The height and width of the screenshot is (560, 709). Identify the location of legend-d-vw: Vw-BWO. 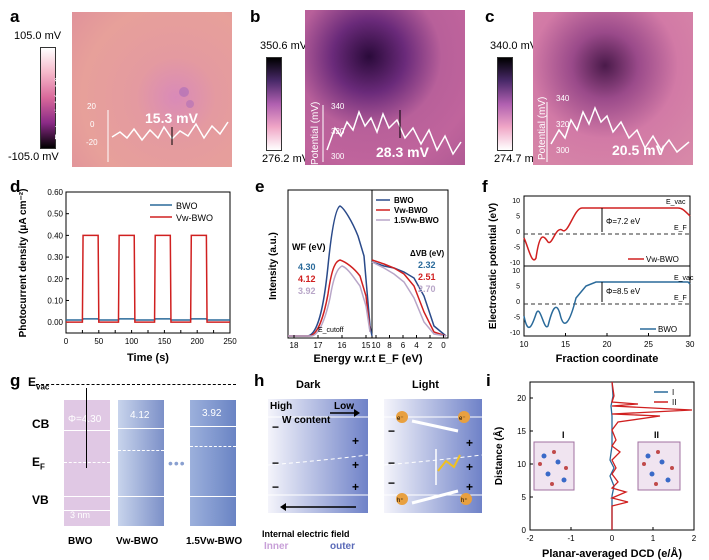
(194, 218).